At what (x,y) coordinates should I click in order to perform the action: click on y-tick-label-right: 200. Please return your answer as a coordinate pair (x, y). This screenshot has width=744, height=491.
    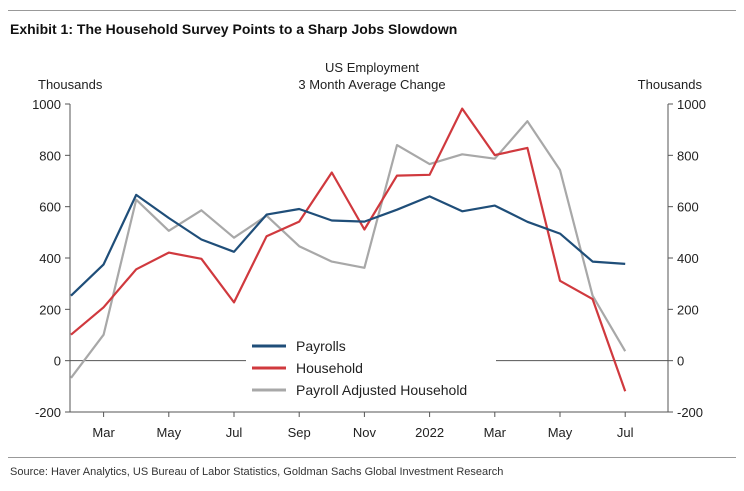
    Looking at the image, I should click on (688, 309).